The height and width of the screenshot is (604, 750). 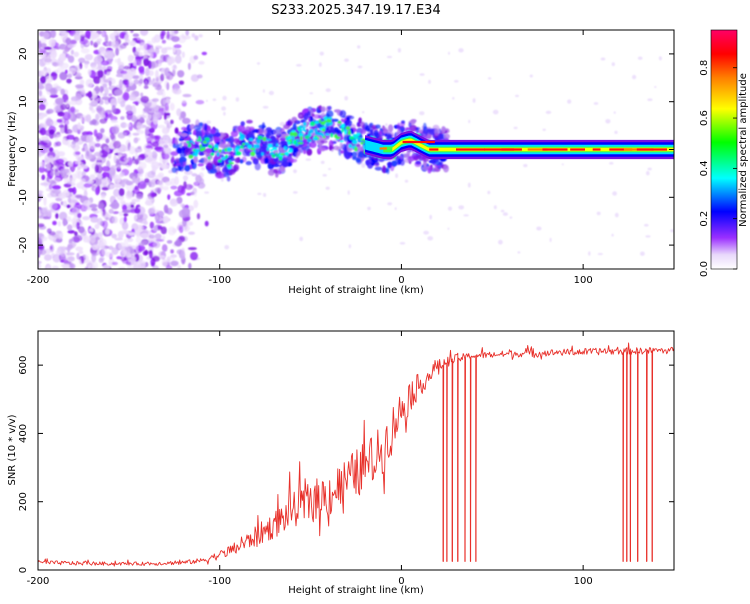 I want to click on ridge-band-yellow, so click(x=533, y=145).